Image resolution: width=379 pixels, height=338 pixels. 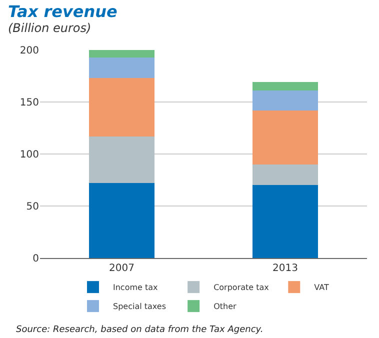 I want to click on legend-label: Income tax, so click(x=135, y=287).